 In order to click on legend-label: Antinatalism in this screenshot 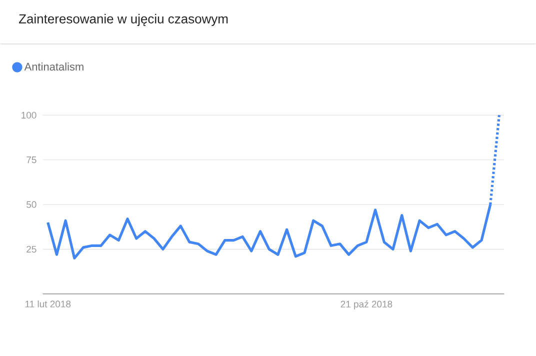, I will do `click(54, 66)`.